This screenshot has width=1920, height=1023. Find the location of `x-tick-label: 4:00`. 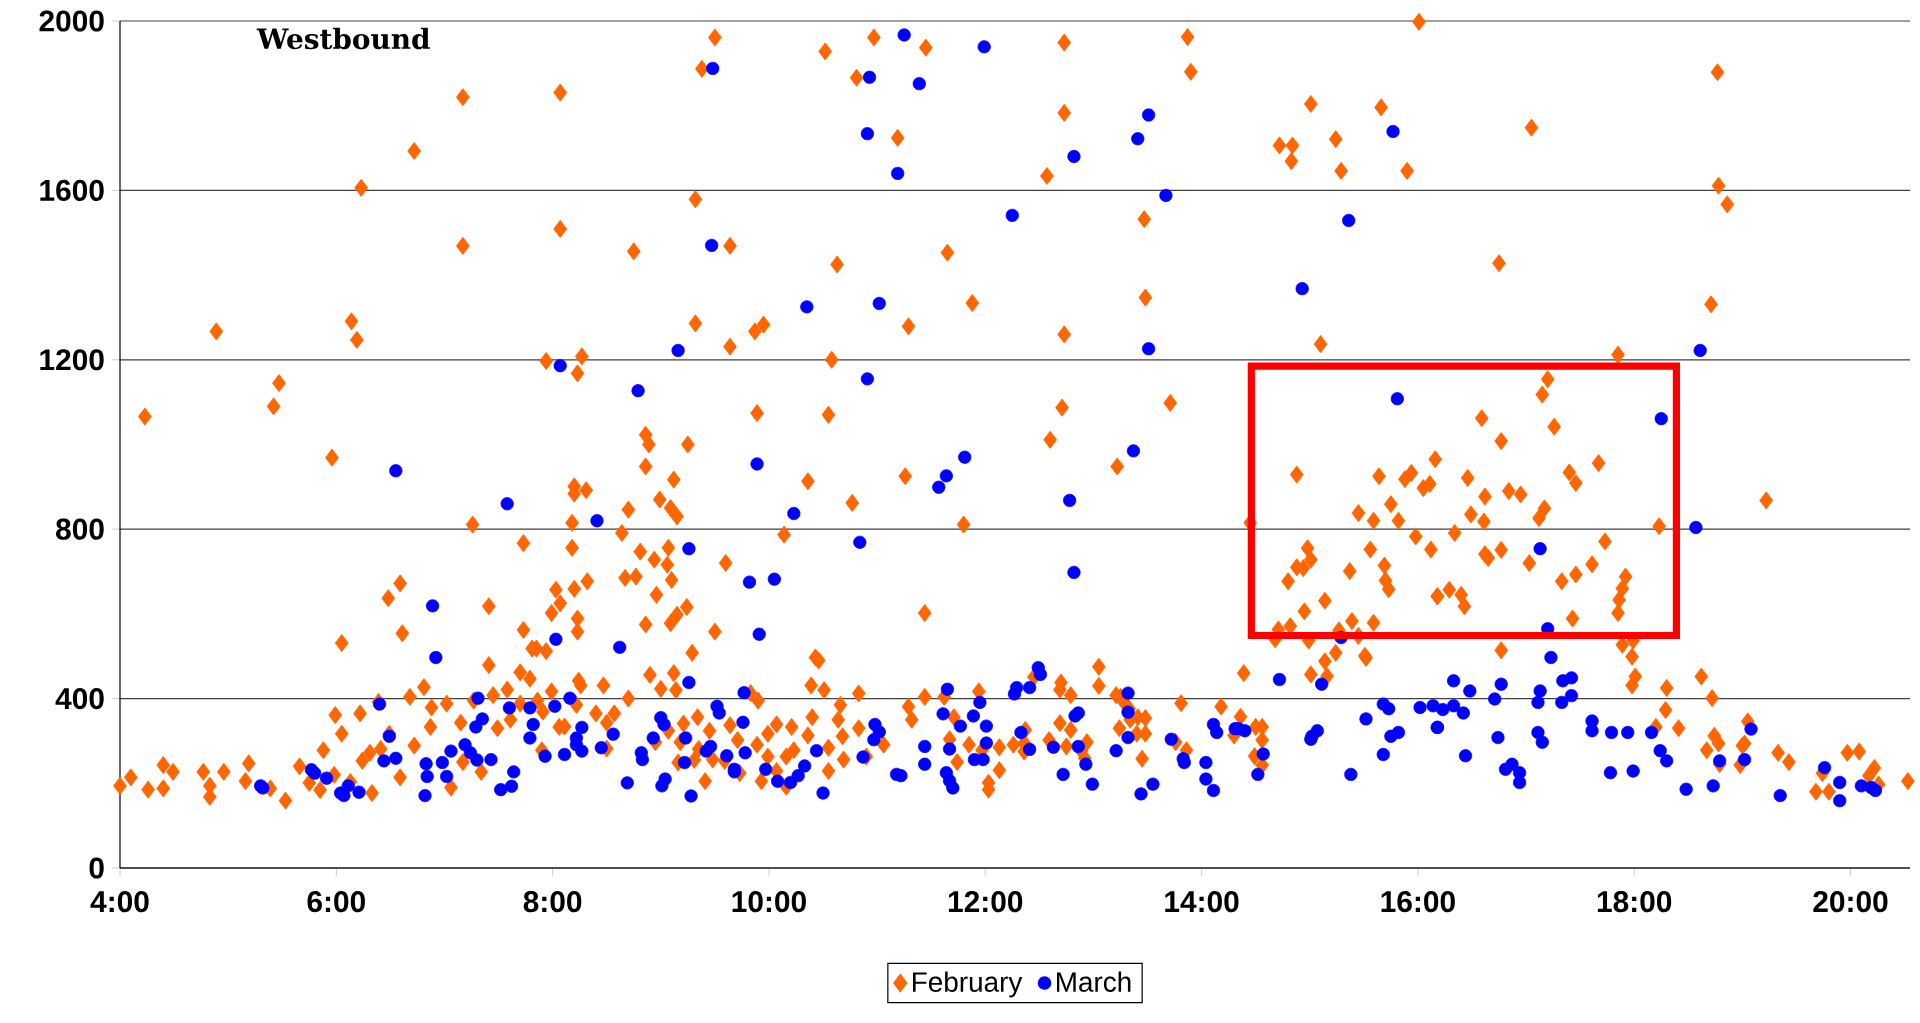

x-tick-label: 4:00 is located at coordinates (119, 902).